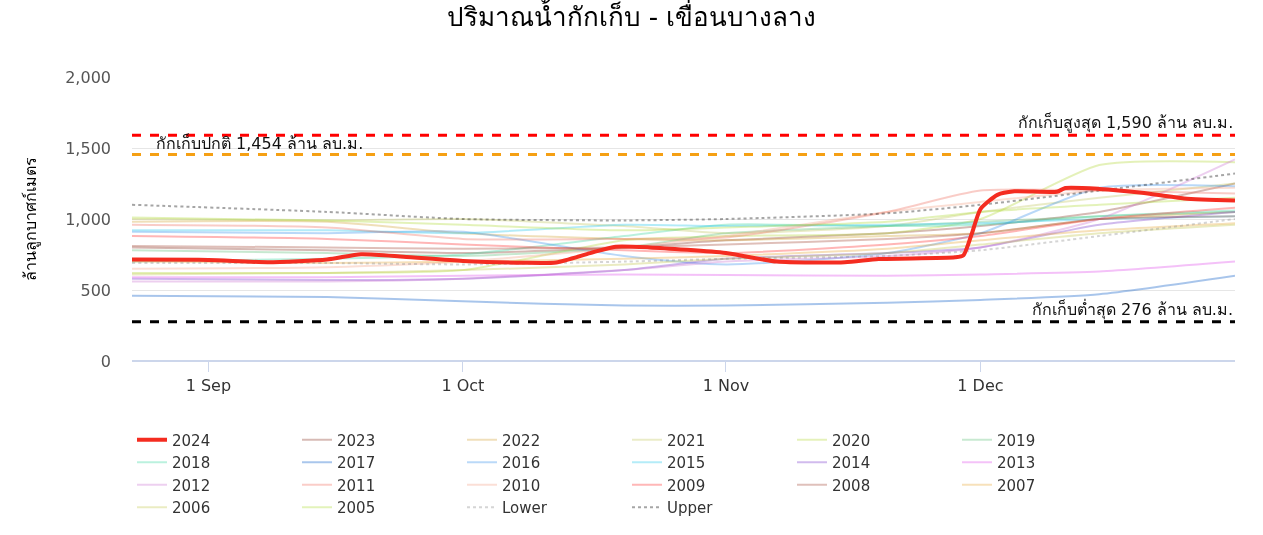 The height and width of the screenshot is (535, 1263). What do you see at coordinates (686, 440) in the screenshot?
I see `legend-label: 2021` at bounding box center [686, 440].